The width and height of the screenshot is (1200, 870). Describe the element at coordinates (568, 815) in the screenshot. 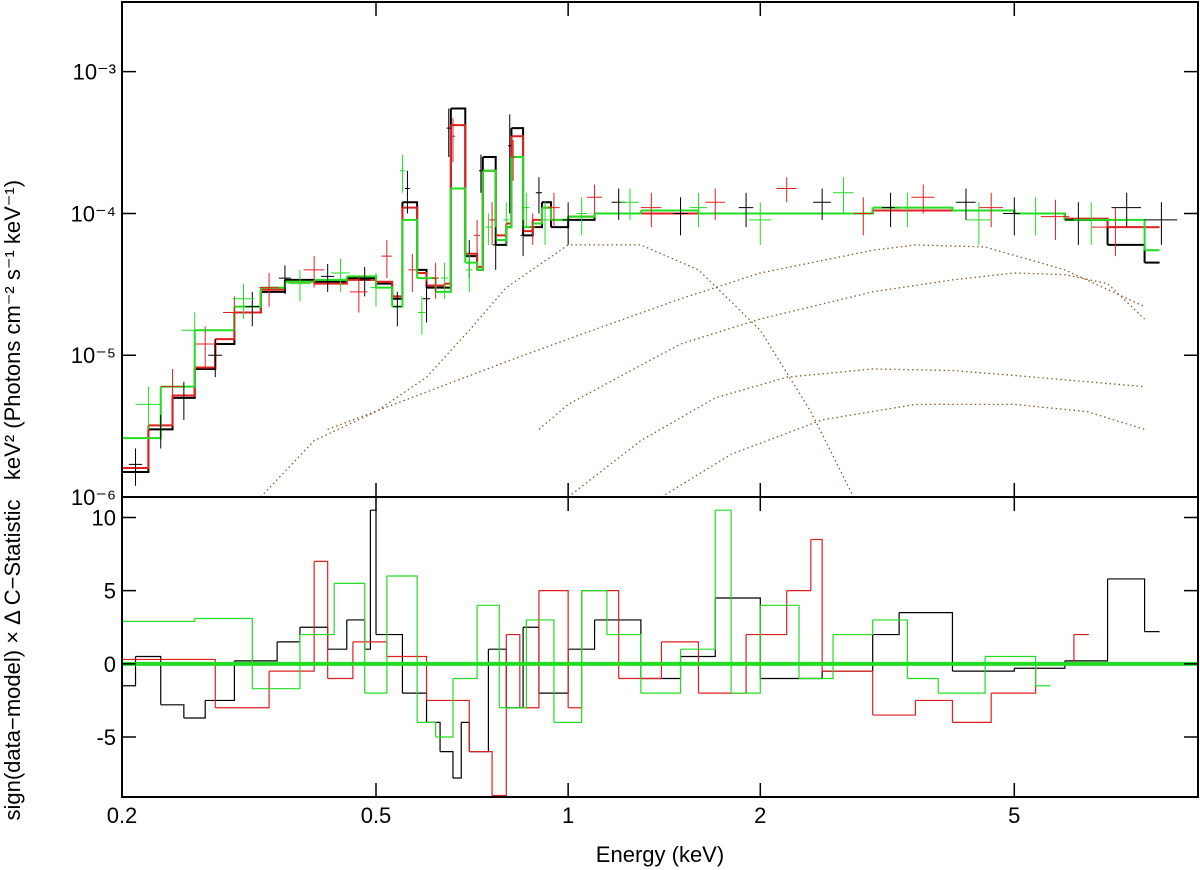

I see `x-tick-label: 1` at that location.